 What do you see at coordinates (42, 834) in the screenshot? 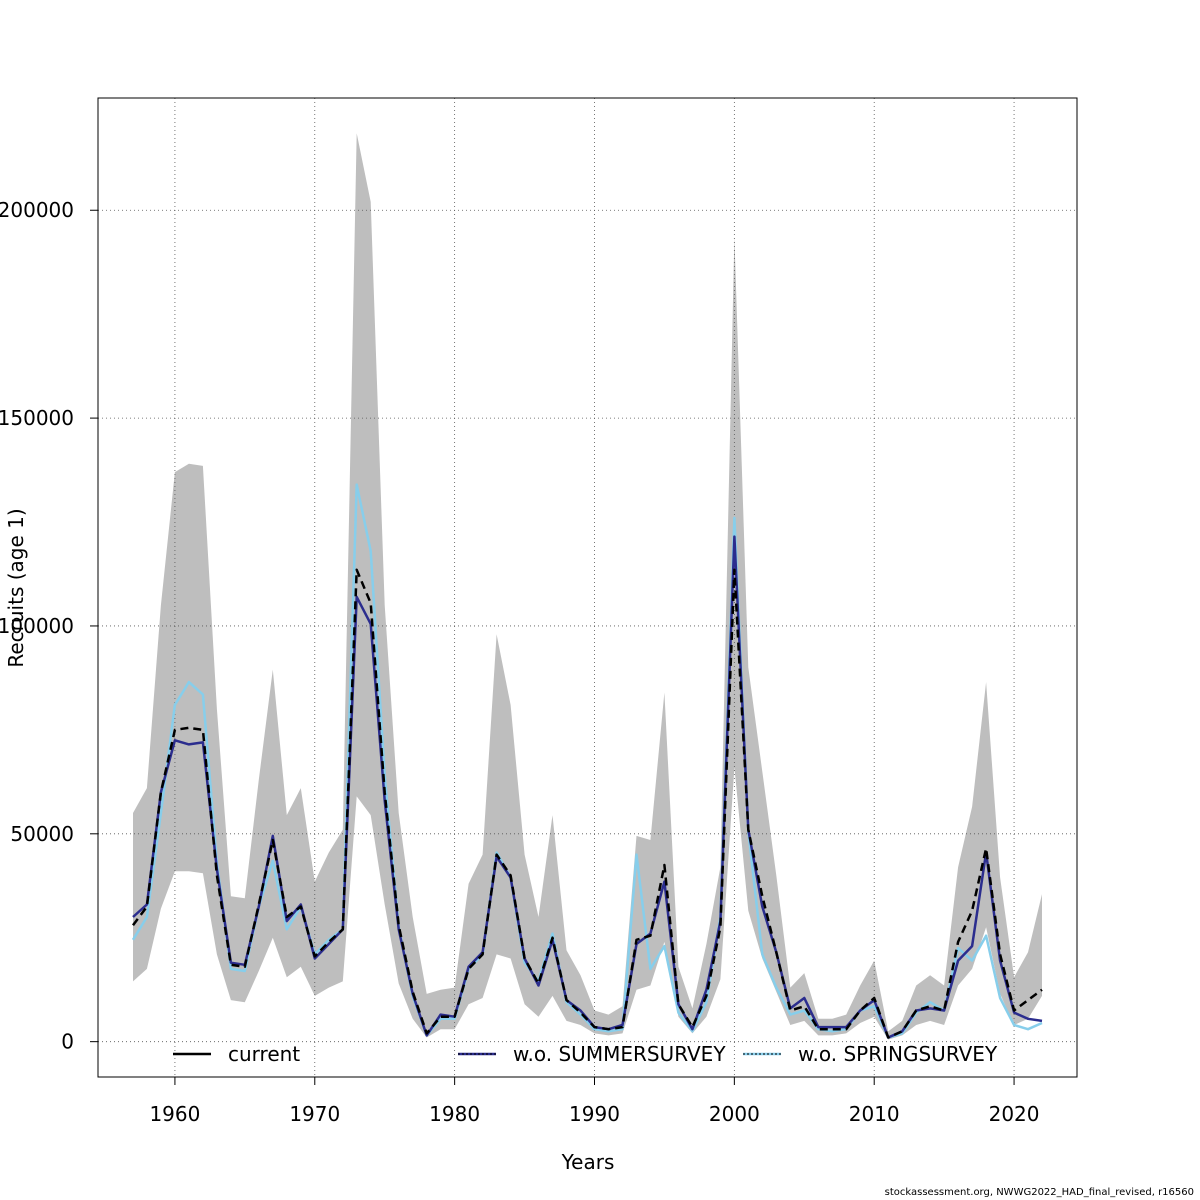
I see `y-tick-label: 50000` at bounding box center [42, 834].